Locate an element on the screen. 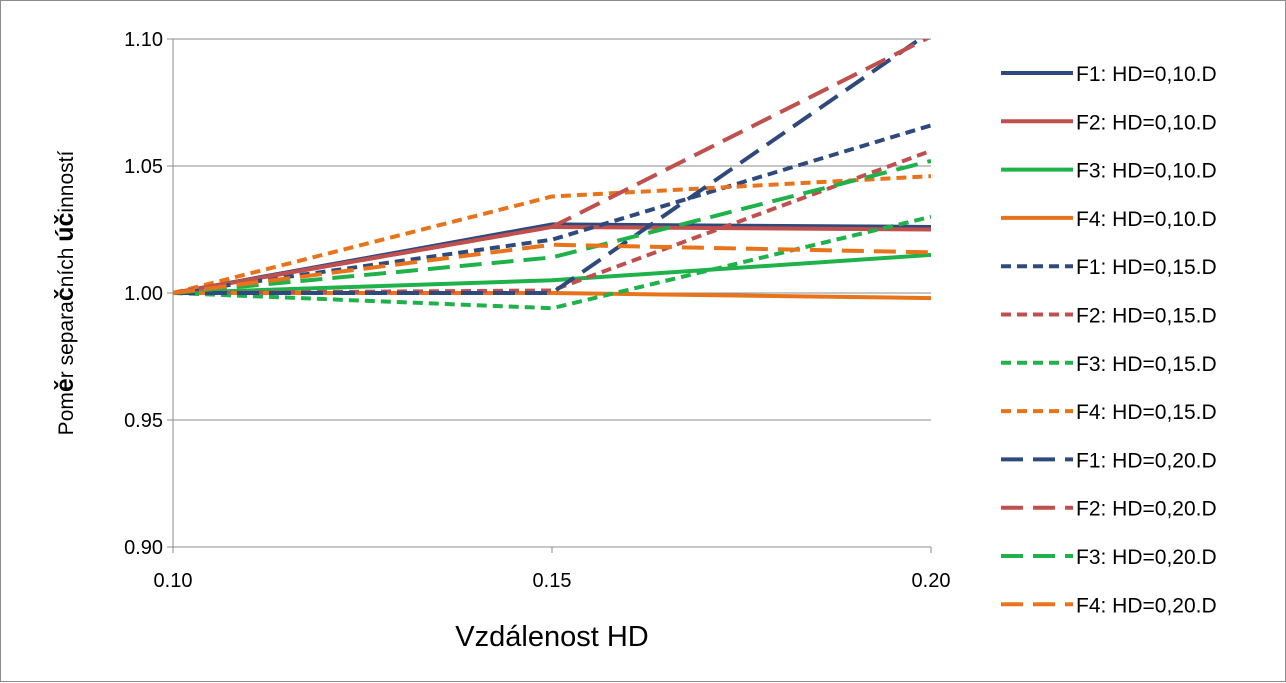  legend-item: F4: HD=0,15.D is located at coordinates (1109, 412).